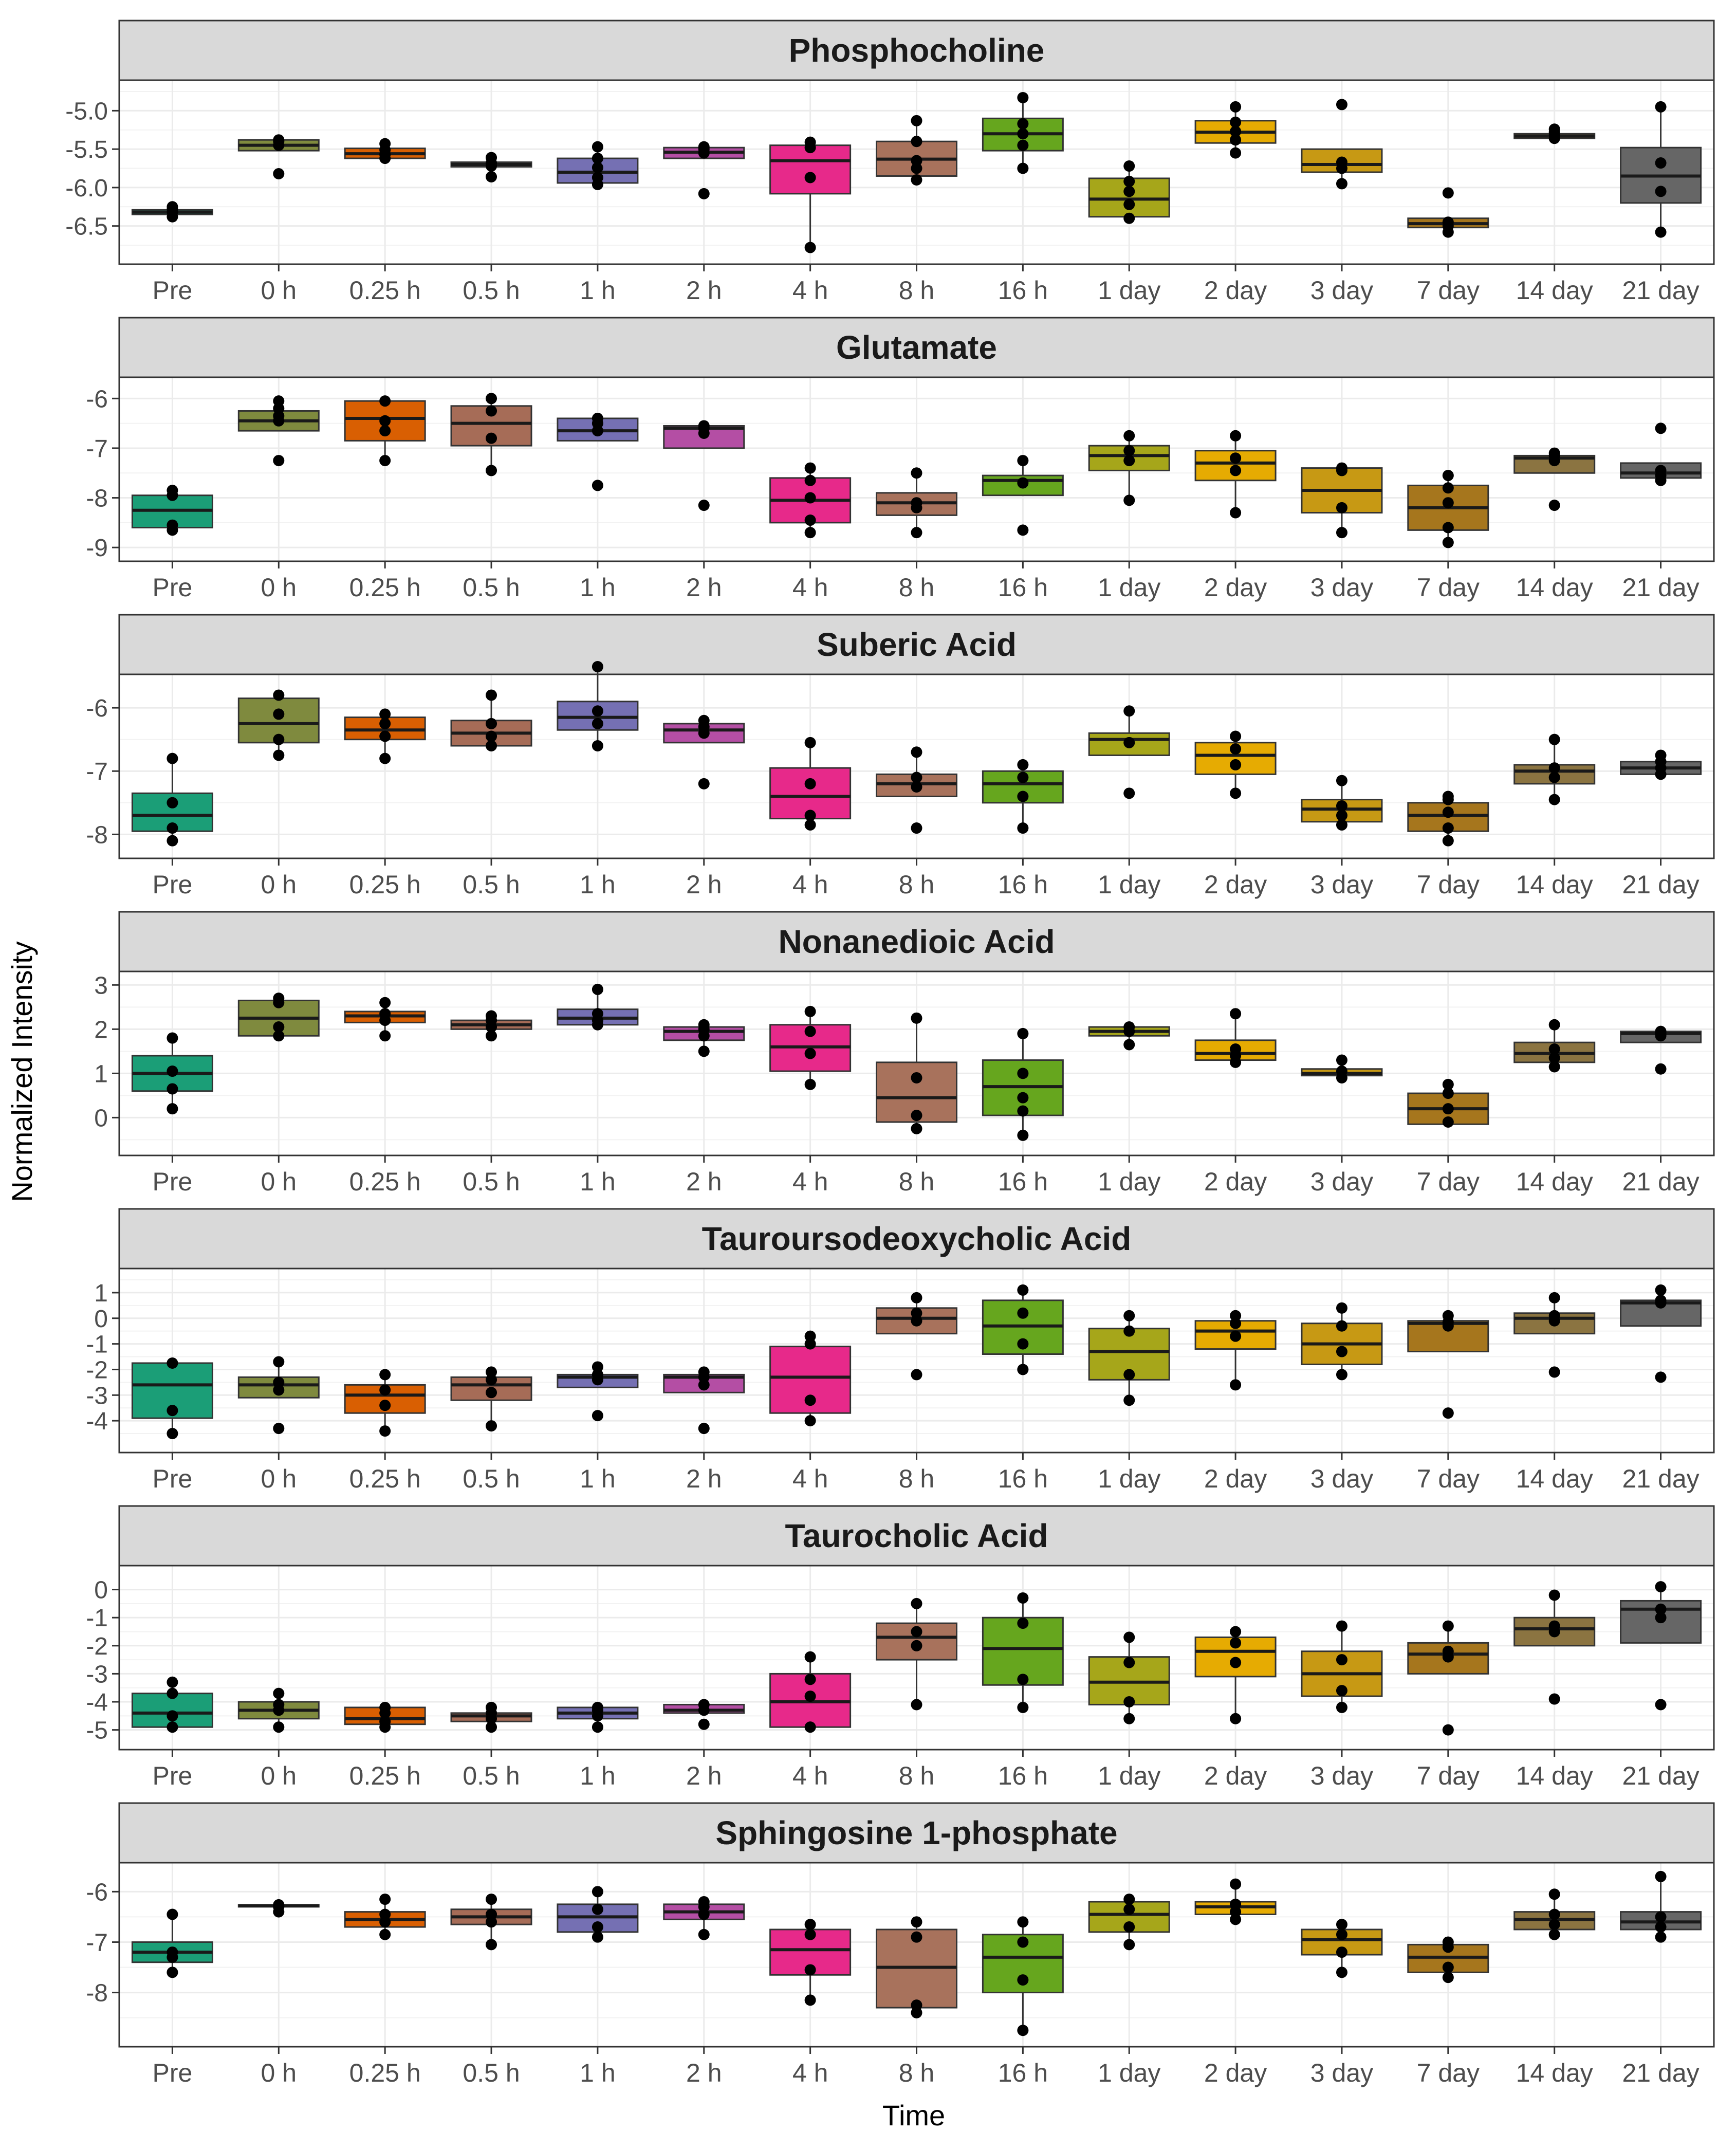 The image size is (1736, 2149). Describe the element at coordinates (1235, 1181) in the screenshot. I see `x-tick-label: 2 day` at that location.